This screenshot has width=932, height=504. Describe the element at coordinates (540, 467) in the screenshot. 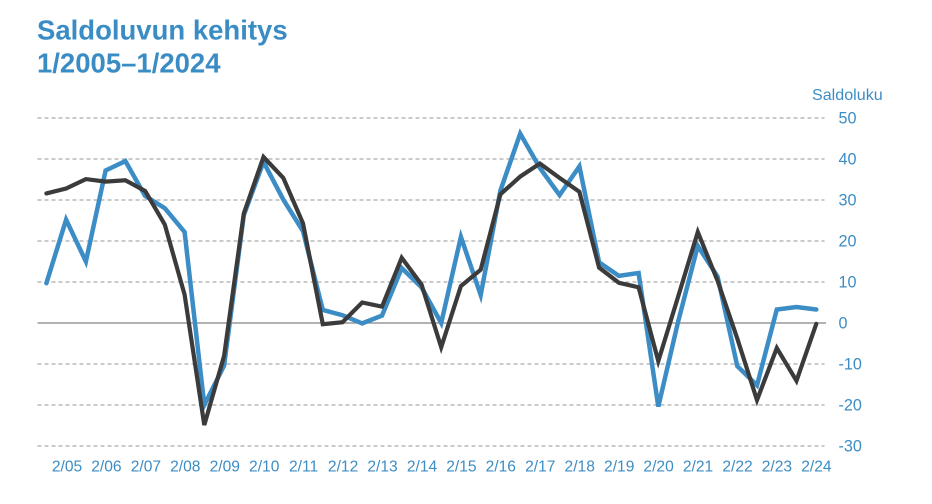

I see `svg-text: 2/17` at that location.